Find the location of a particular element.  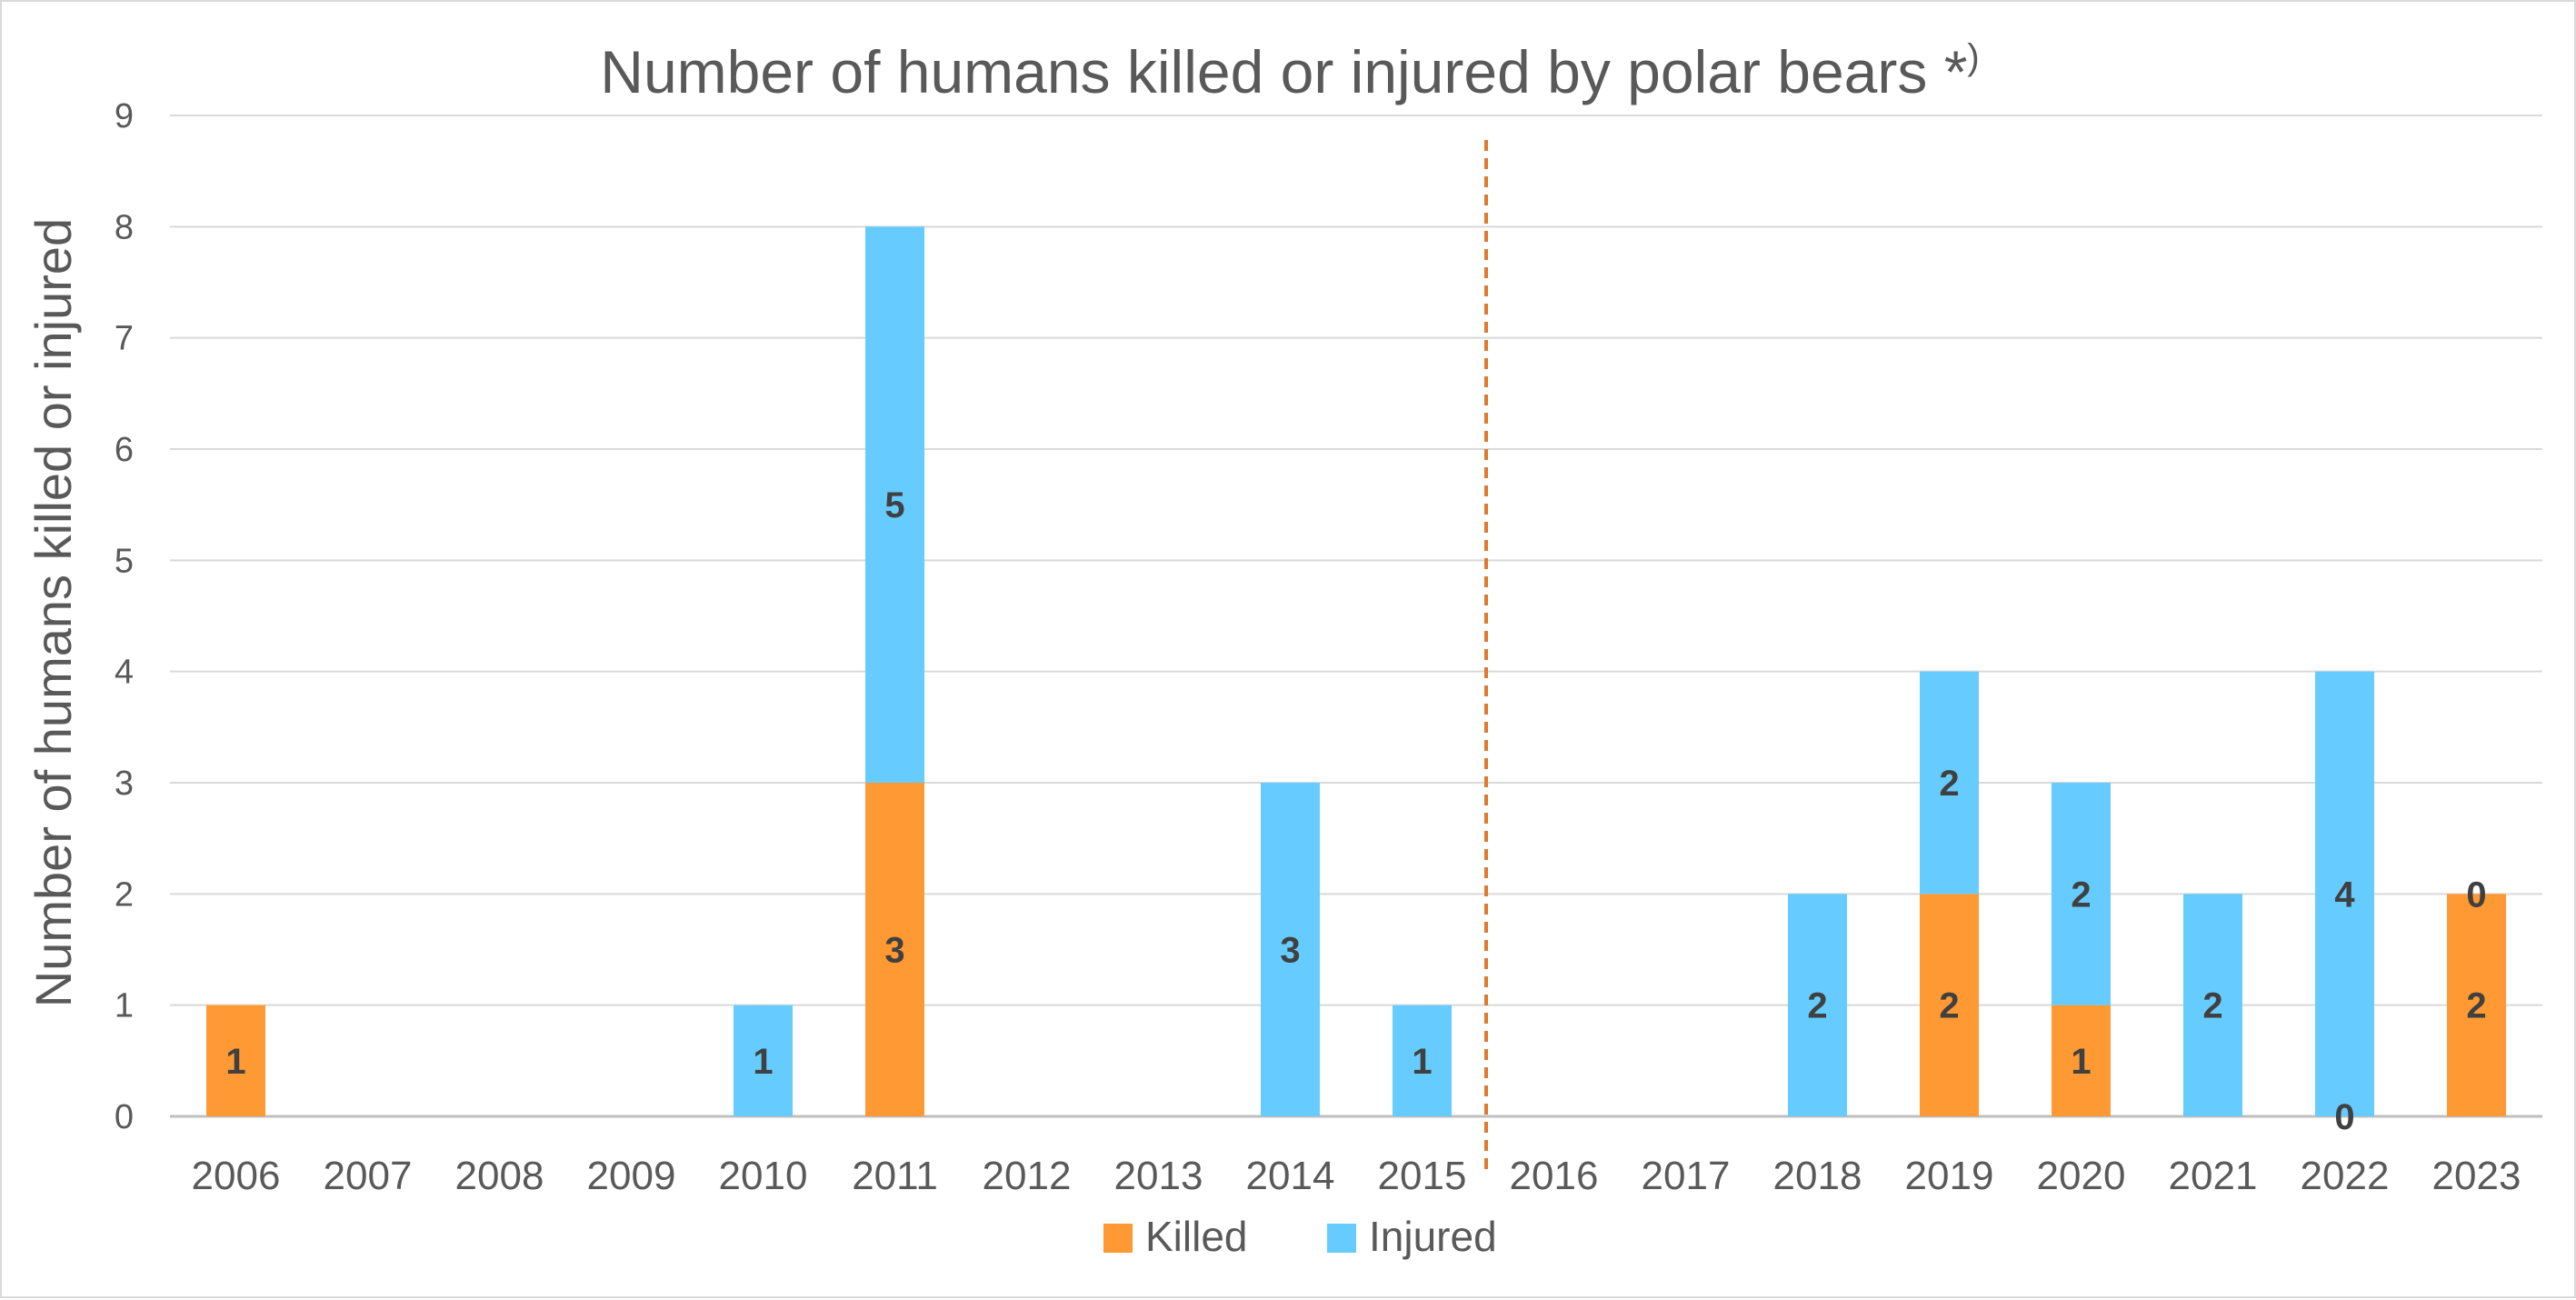

bar-injured-2018 is located at coordinates (1817, 1005).